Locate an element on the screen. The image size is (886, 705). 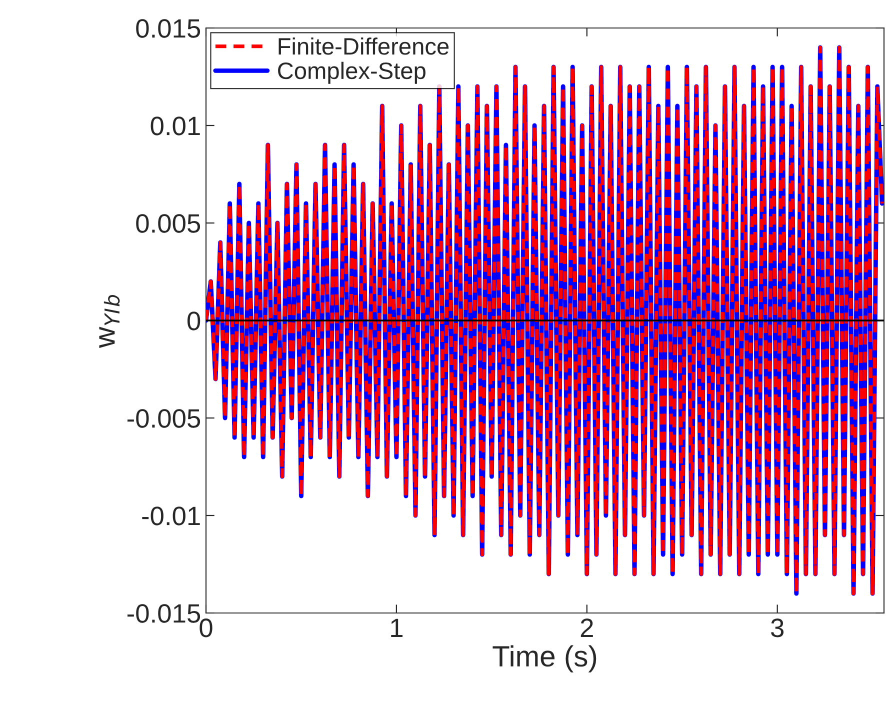
x-axis-title: Time (s) is located at coordinates (544, 658).